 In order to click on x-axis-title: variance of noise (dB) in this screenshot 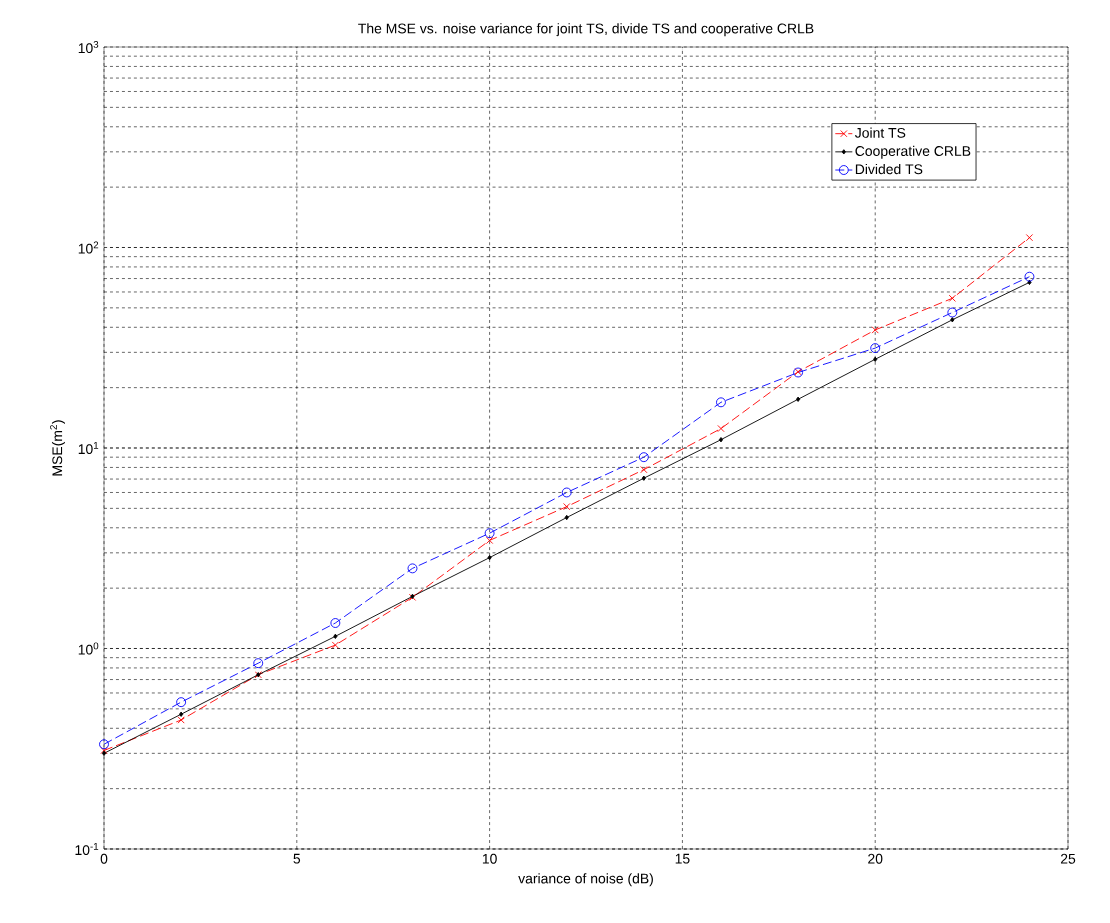, I will do `click(585, 880)`.